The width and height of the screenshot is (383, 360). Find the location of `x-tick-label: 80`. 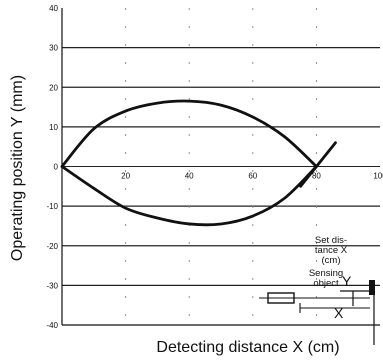

x-tick-label: 80 is located at coordinates (316, 176).